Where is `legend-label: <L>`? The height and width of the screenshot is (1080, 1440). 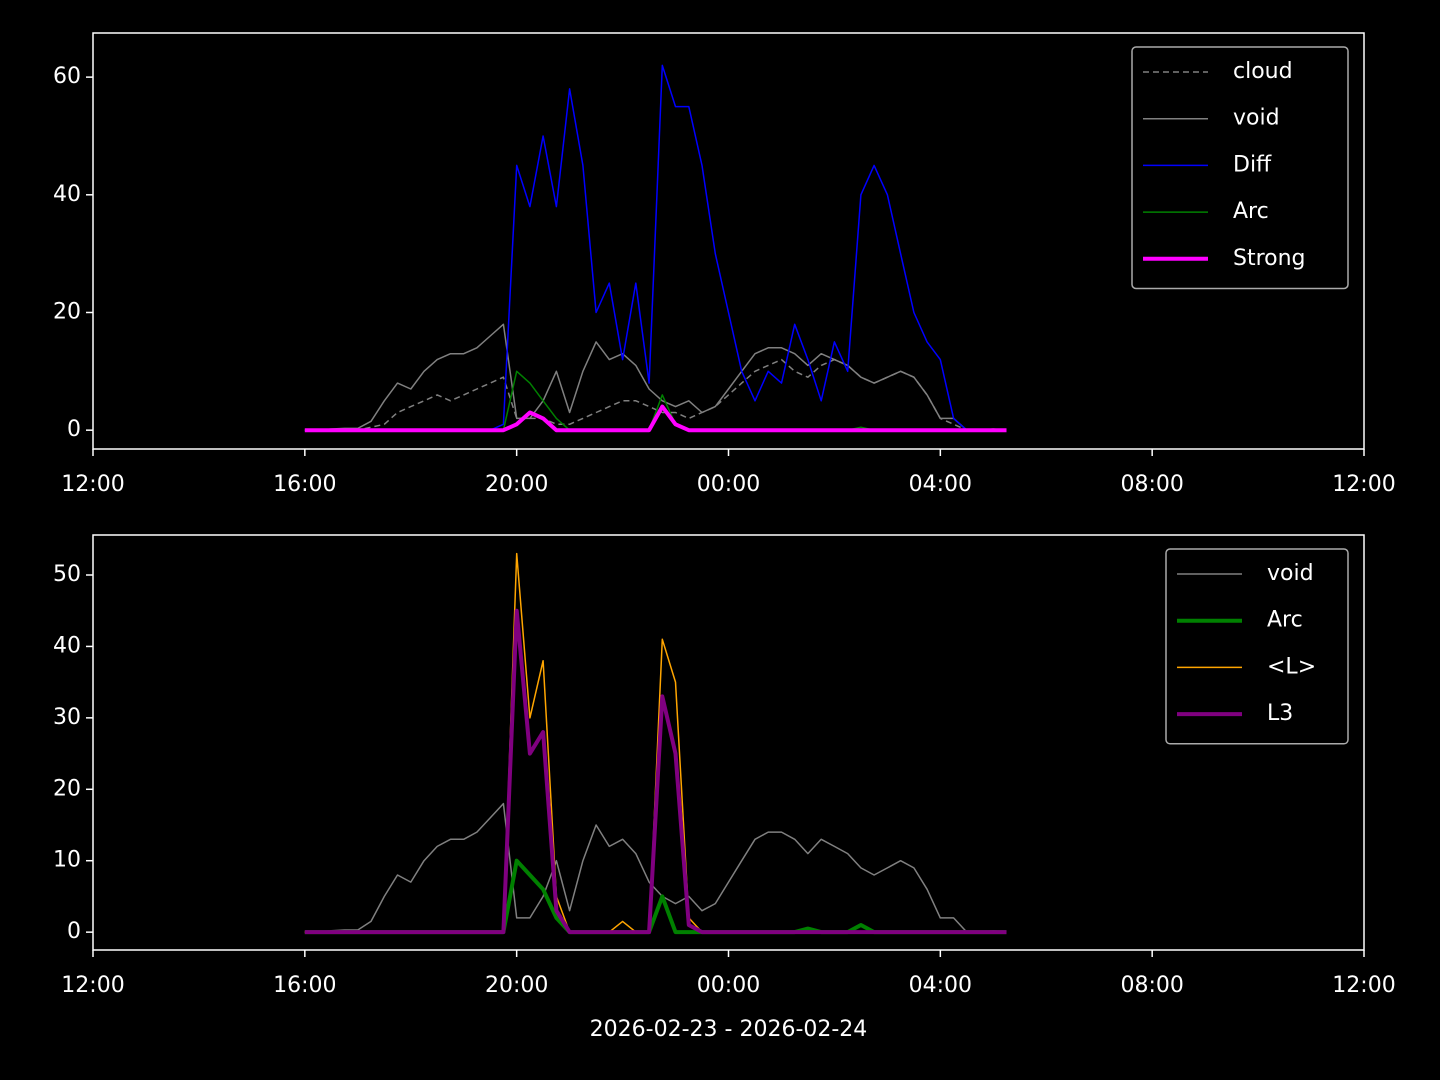
legend-label: <L> is located at coordinates (1291, 666).